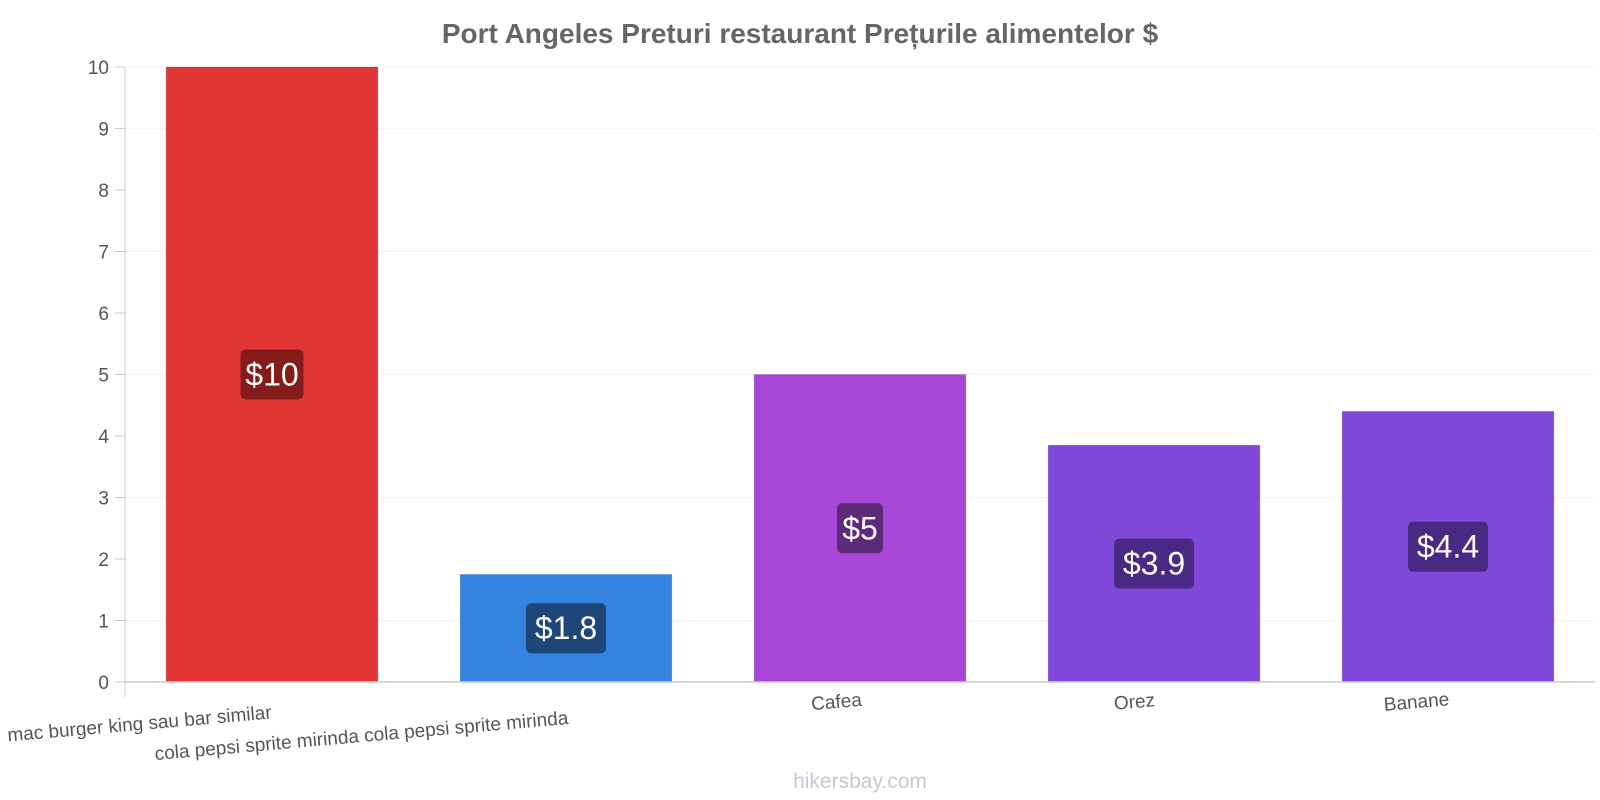 This screenshot has width=1600, height=800. I want to click on y-tick-label: 1, so click(103, 622).